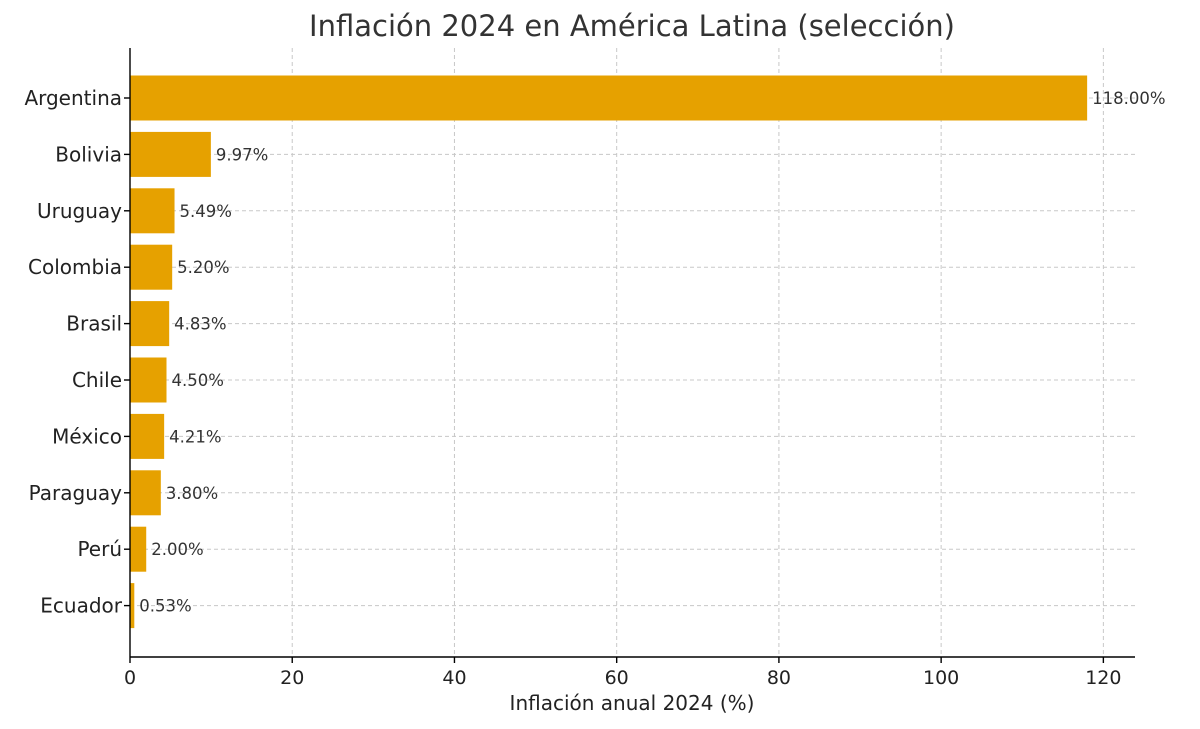  Describe the element at coordinates (242, 154) in the screenshot. I see `value-label: 9.97%` at that location.